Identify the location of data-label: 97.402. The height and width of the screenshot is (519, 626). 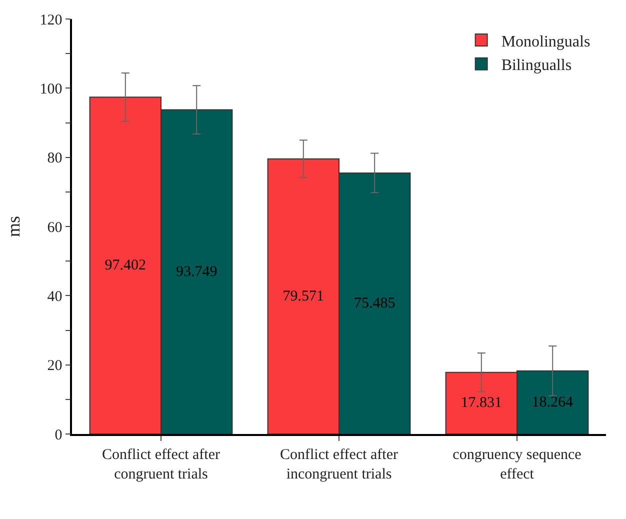
(125, 266).